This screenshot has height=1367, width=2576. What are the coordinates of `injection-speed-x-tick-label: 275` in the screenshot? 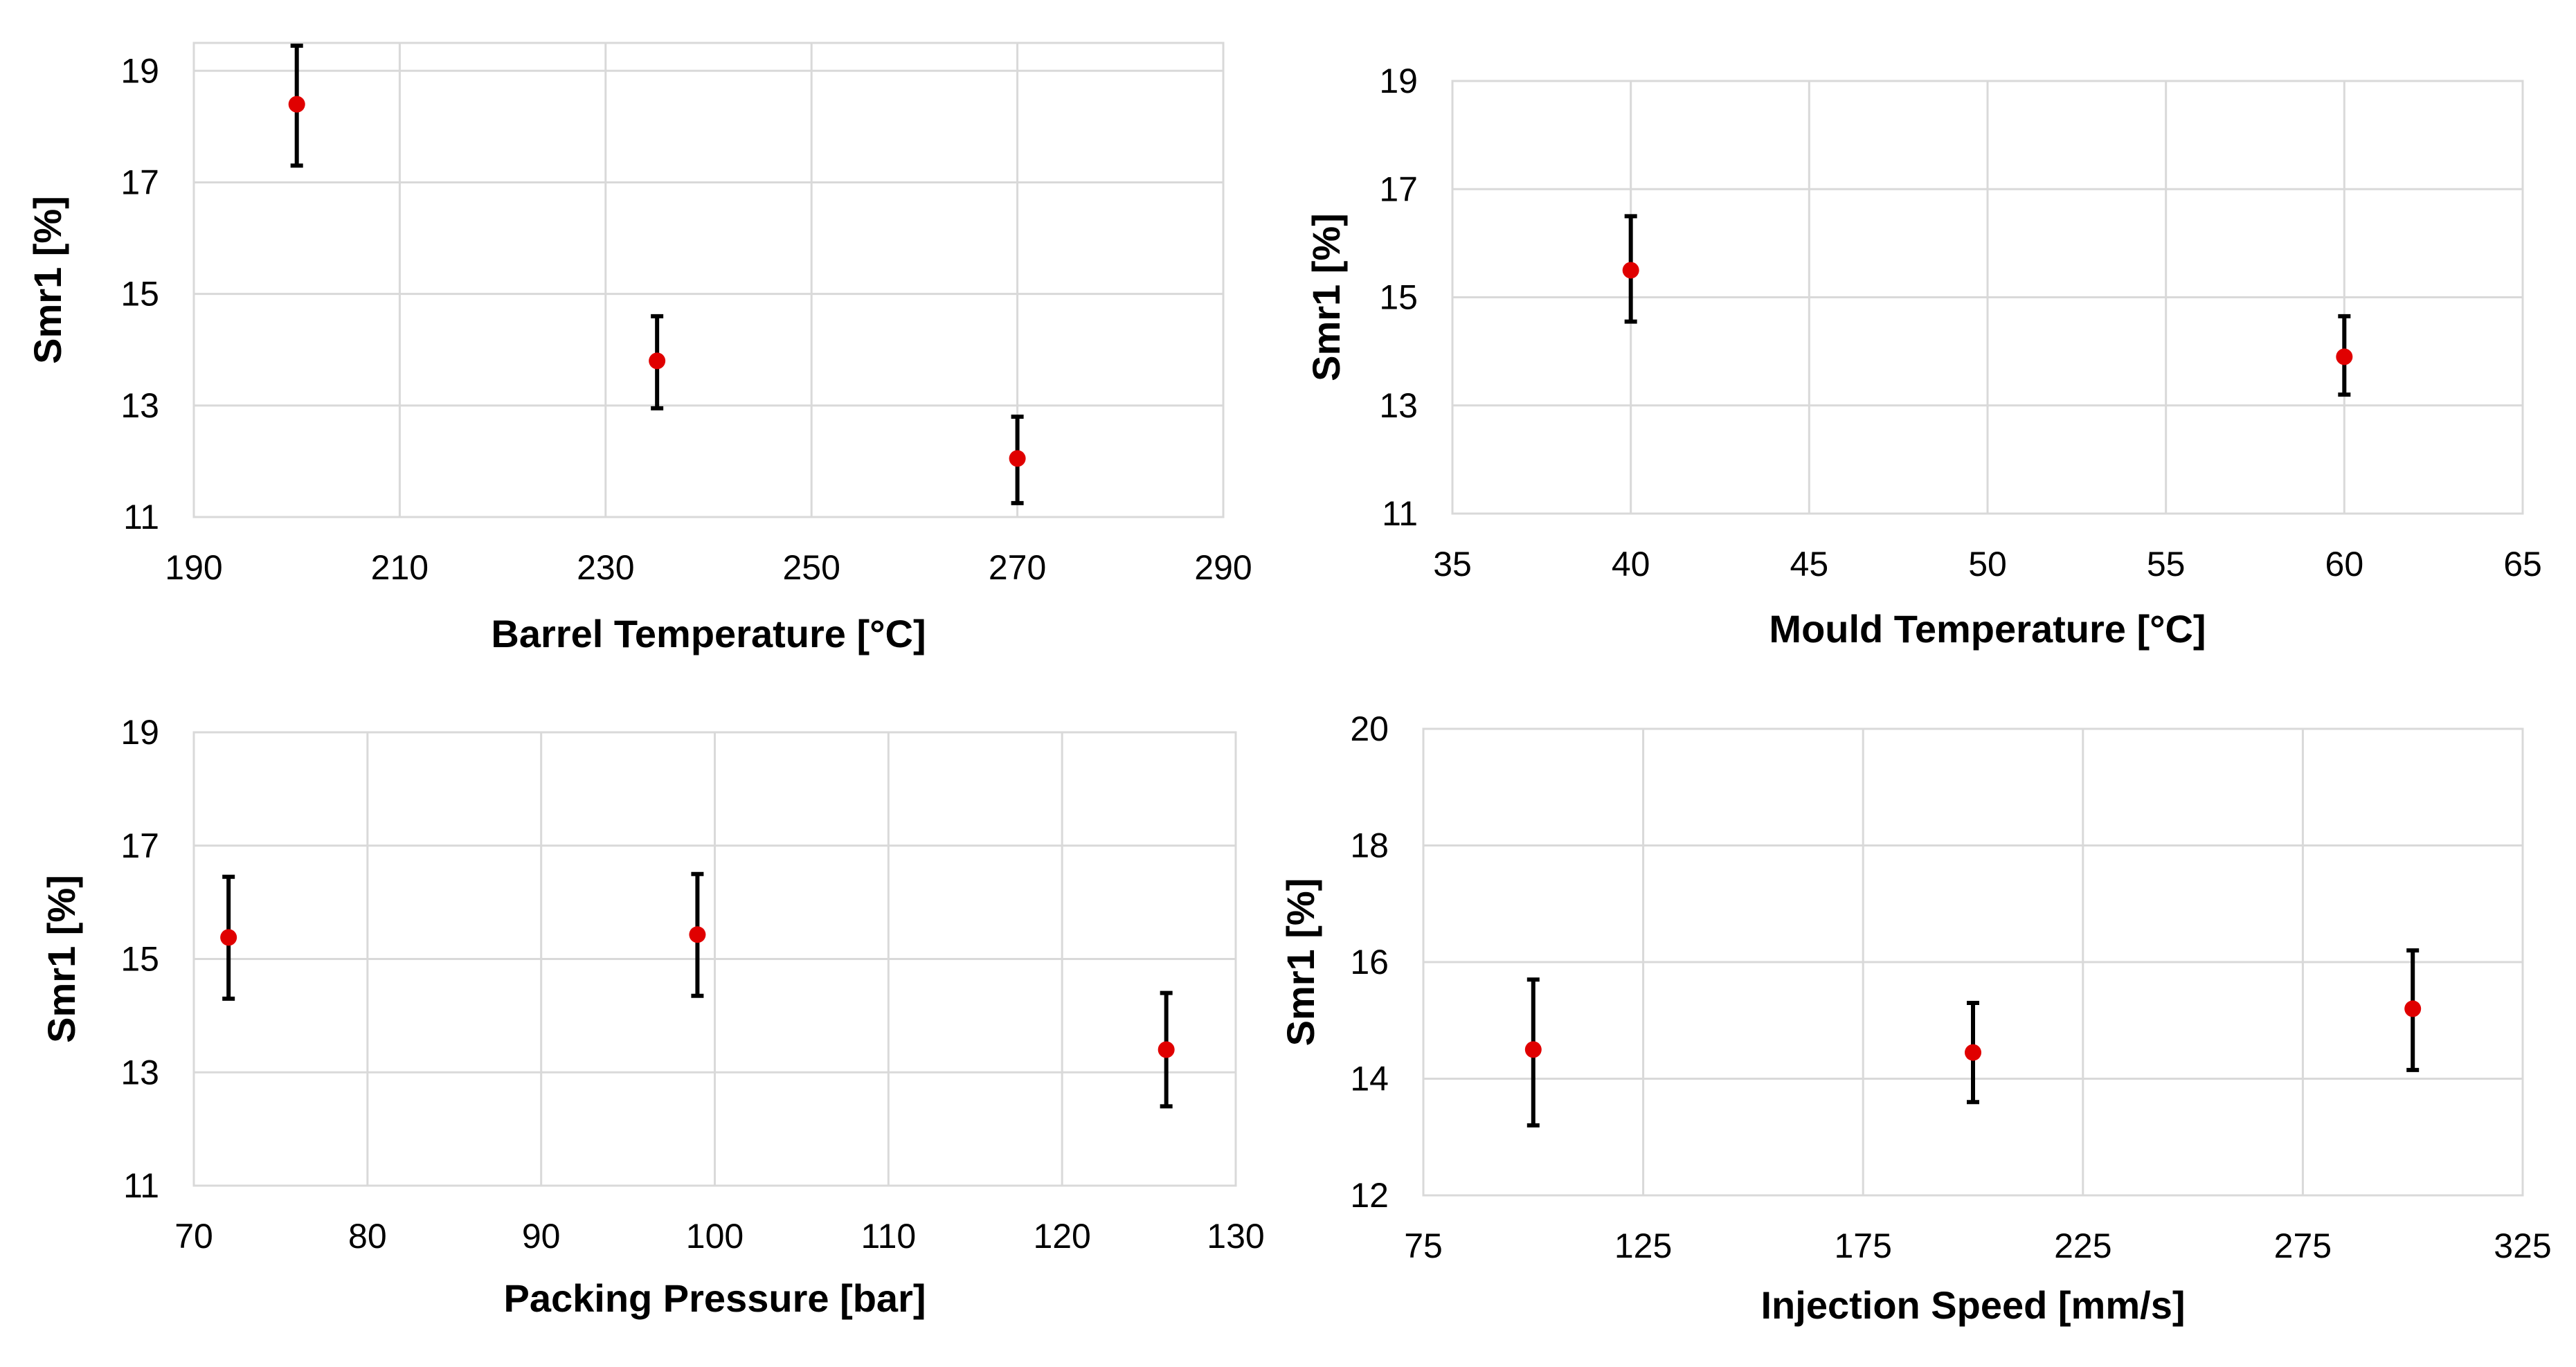 It's located at (2303, 1245).